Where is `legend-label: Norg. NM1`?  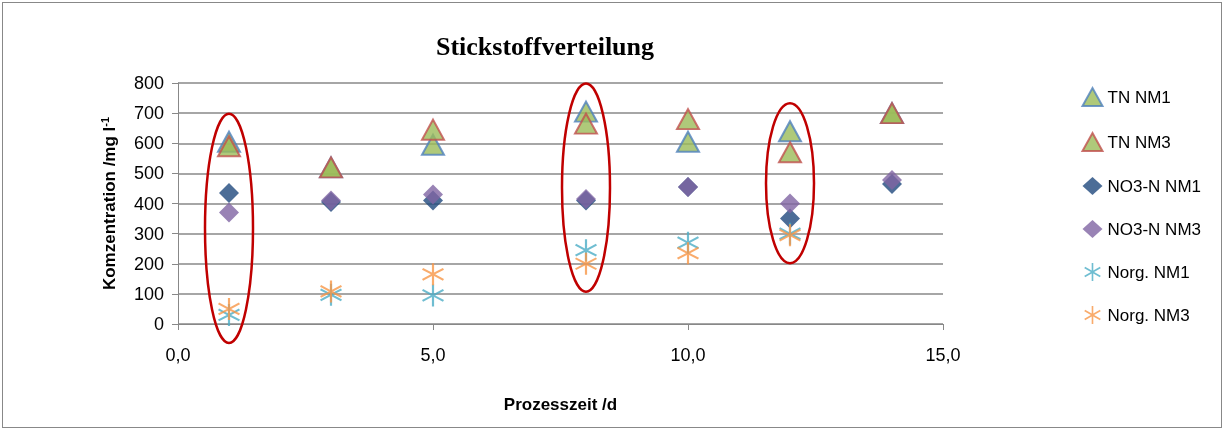
legend-label: Norg. NM1 is located at coordinates (1148, 272).